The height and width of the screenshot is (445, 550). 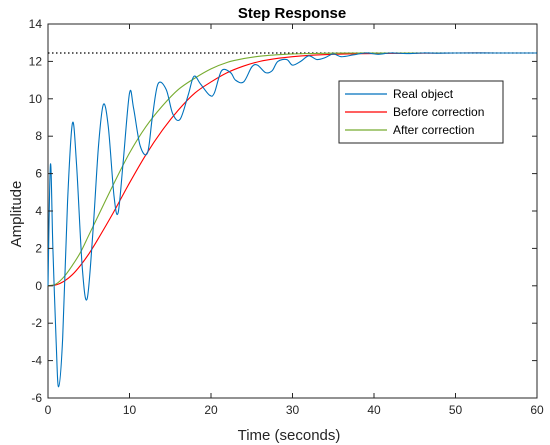 What do you see at coordinates (36, 361) in the screenshot?
I see `y-tick-label: -4` at bounding box center [36, 361].